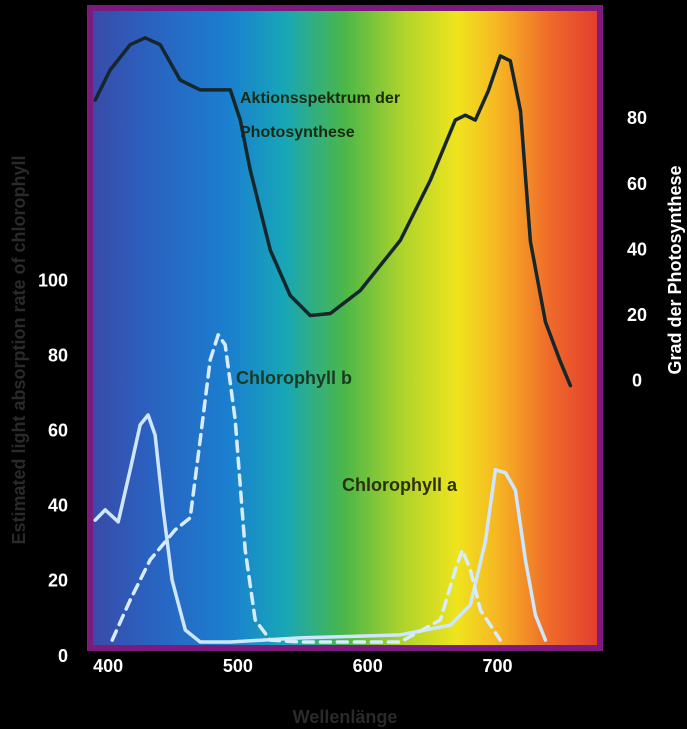  Describe the element at coordinates (320, 98) in the screenshot. I see `annotation: Aktionsspektrum der` at that location.